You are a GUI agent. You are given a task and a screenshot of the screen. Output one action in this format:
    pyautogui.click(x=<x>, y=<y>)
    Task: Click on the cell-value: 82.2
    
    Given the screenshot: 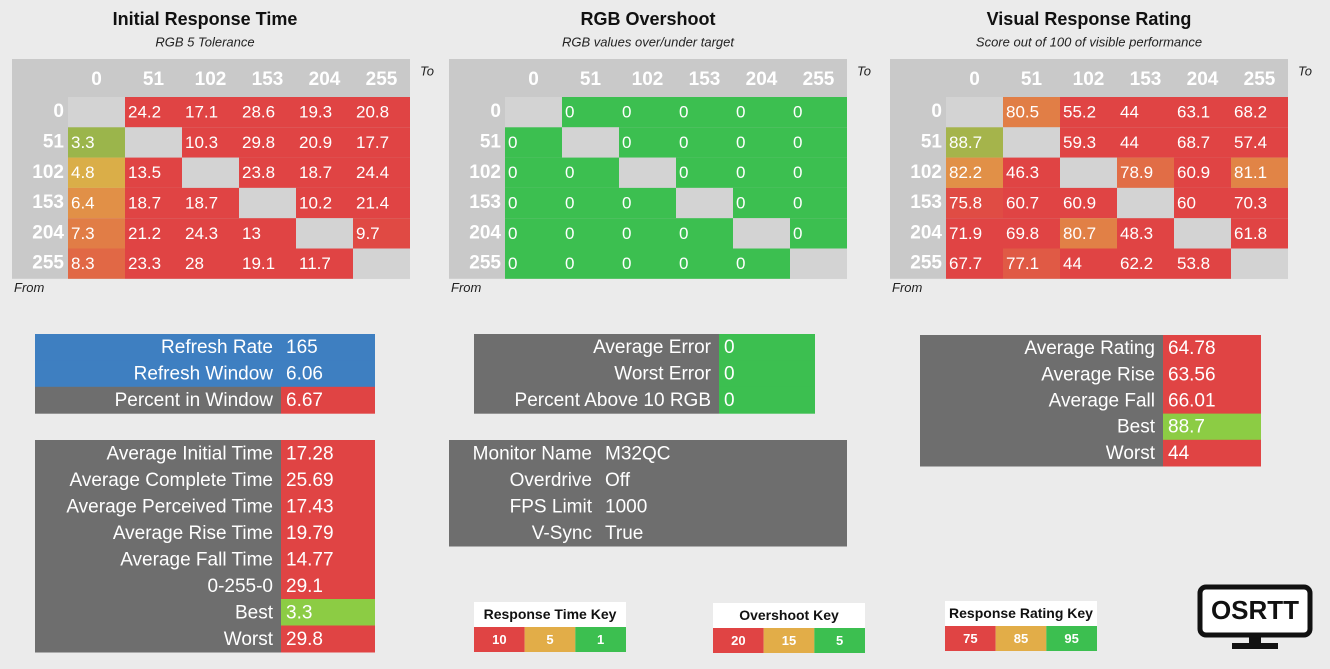 What is the action you would take?
    pyautogui.click(x=965, y=172)
    